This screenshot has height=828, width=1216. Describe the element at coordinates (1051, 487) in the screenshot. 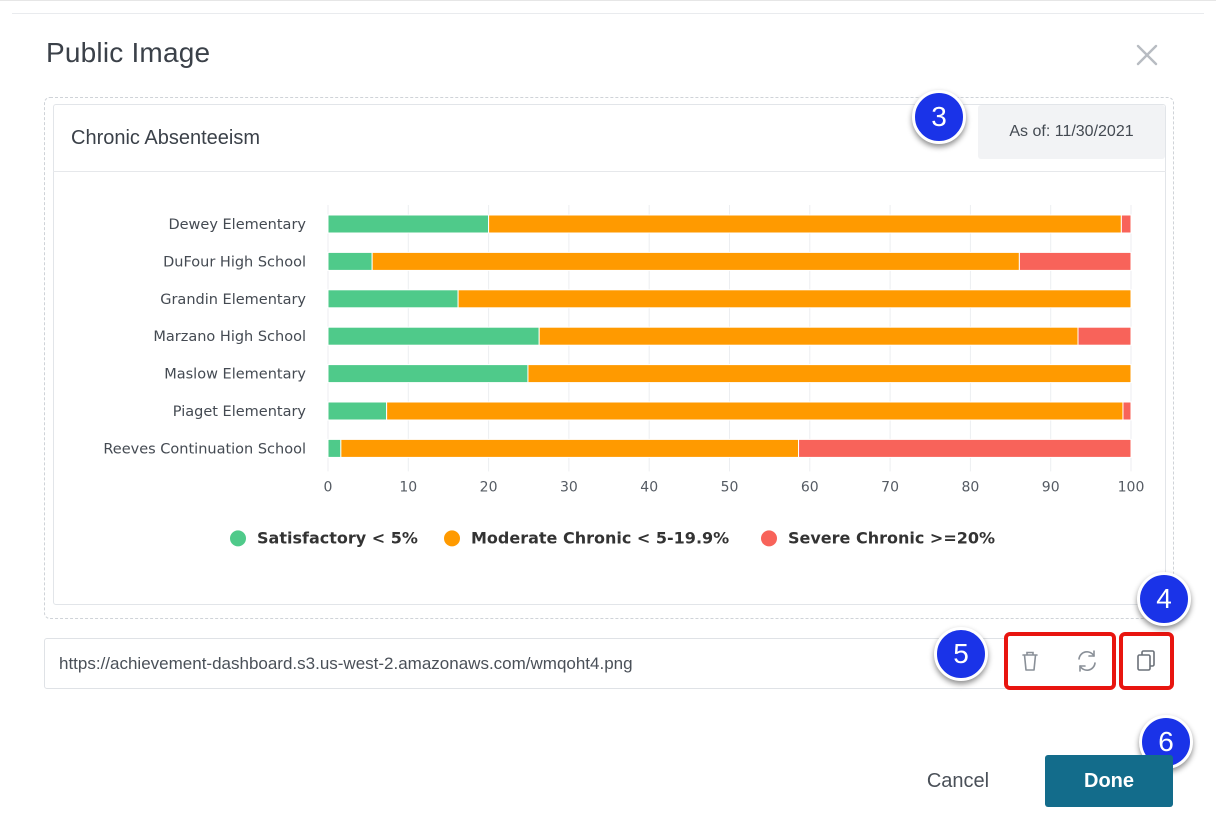

I see `x-tick-label: 90` at that location.